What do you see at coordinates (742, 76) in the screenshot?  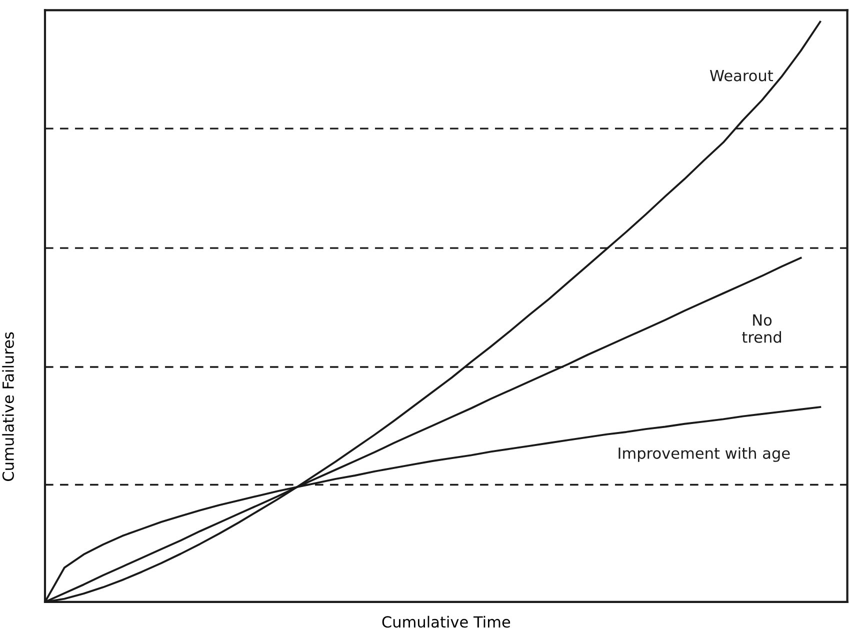 I see `series-label: Wearout` at bounding box center [742, 76].